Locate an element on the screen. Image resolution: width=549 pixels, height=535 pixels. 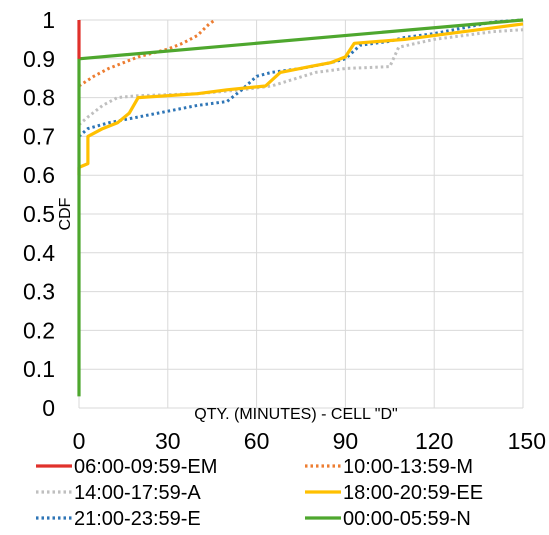
legend-label: 06:00-09:59-EM is located at coordinates (145, 467).